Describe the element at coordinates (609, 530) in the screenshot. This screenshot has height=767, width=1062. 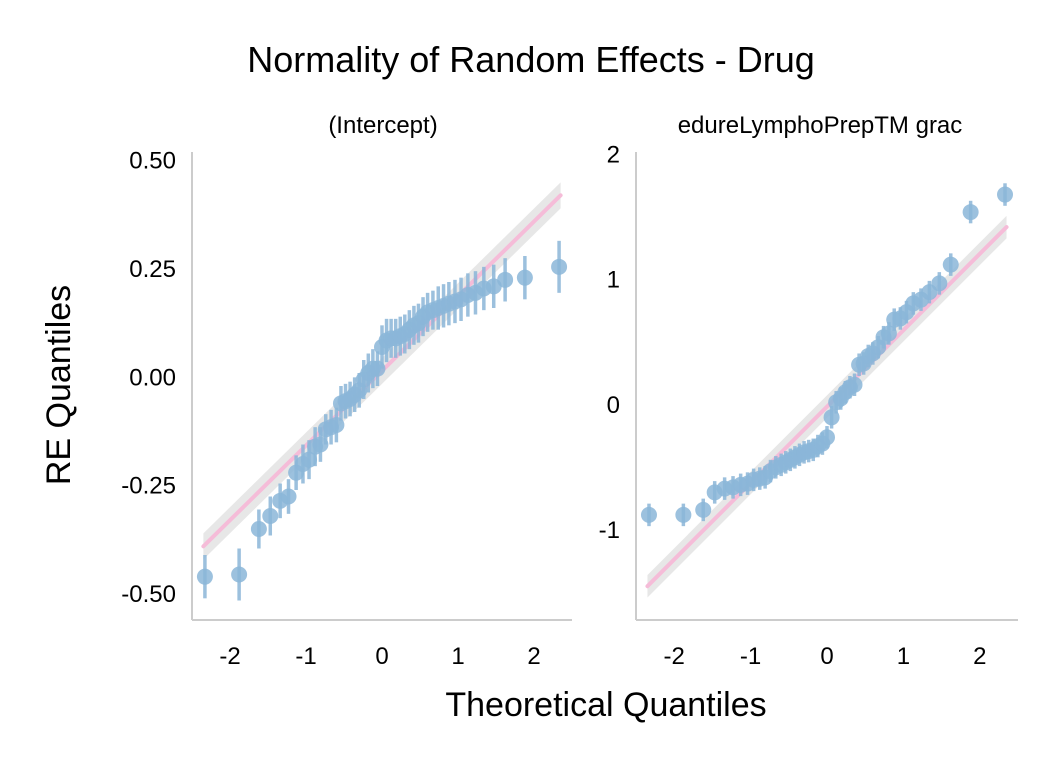
I see `y-tick-label: -1` at that location.